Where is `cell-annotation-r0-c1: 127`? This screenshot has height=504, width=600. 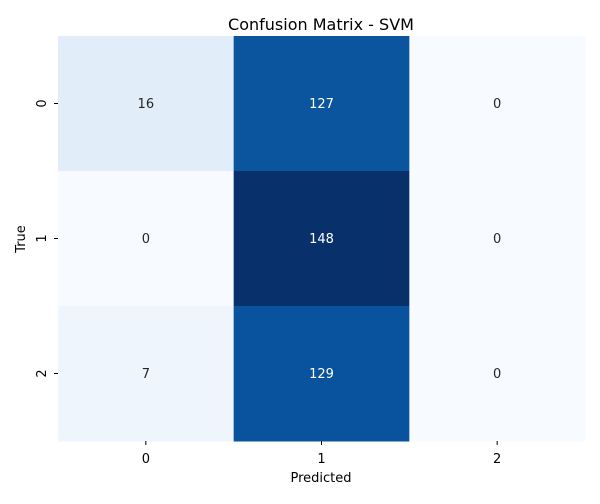 cell-annotation-r0-c1: 127 is located at coordinates (321, 104).